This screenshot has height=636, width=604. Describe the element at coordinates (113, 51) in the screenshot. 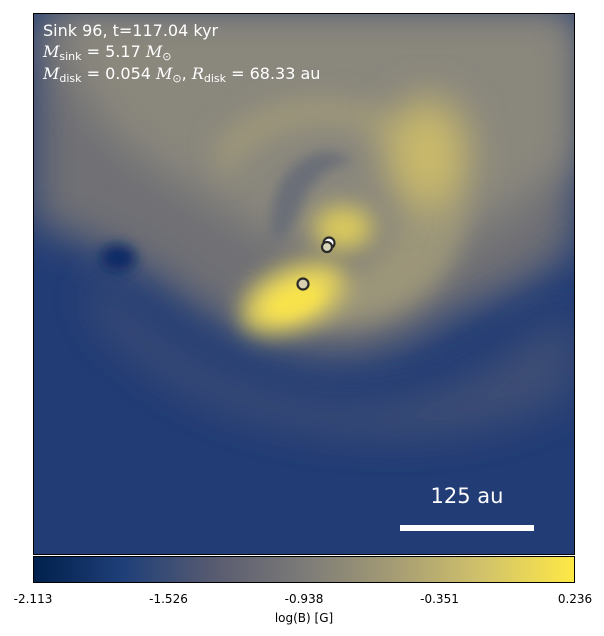

I see `mass-value: = 5.17` at that location.